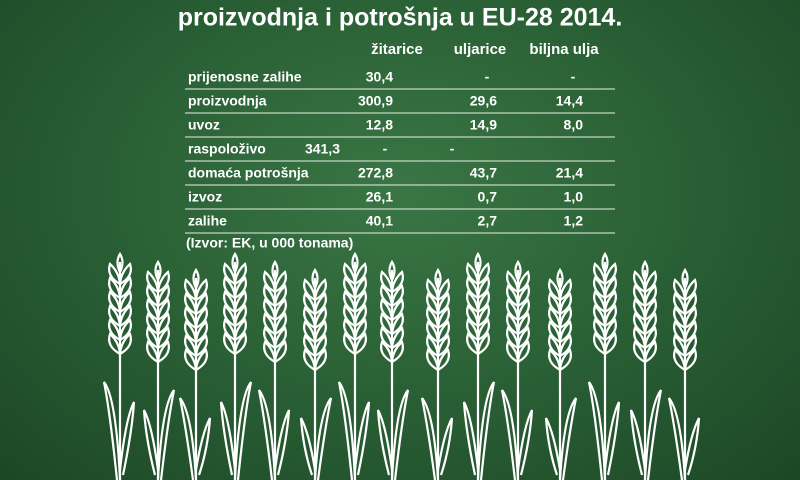 The height and width of the screenshot is (480, 800). Describe the element at coordinates (379, 77) in the screenshot. I see `cell-value: 30,4` at that location.